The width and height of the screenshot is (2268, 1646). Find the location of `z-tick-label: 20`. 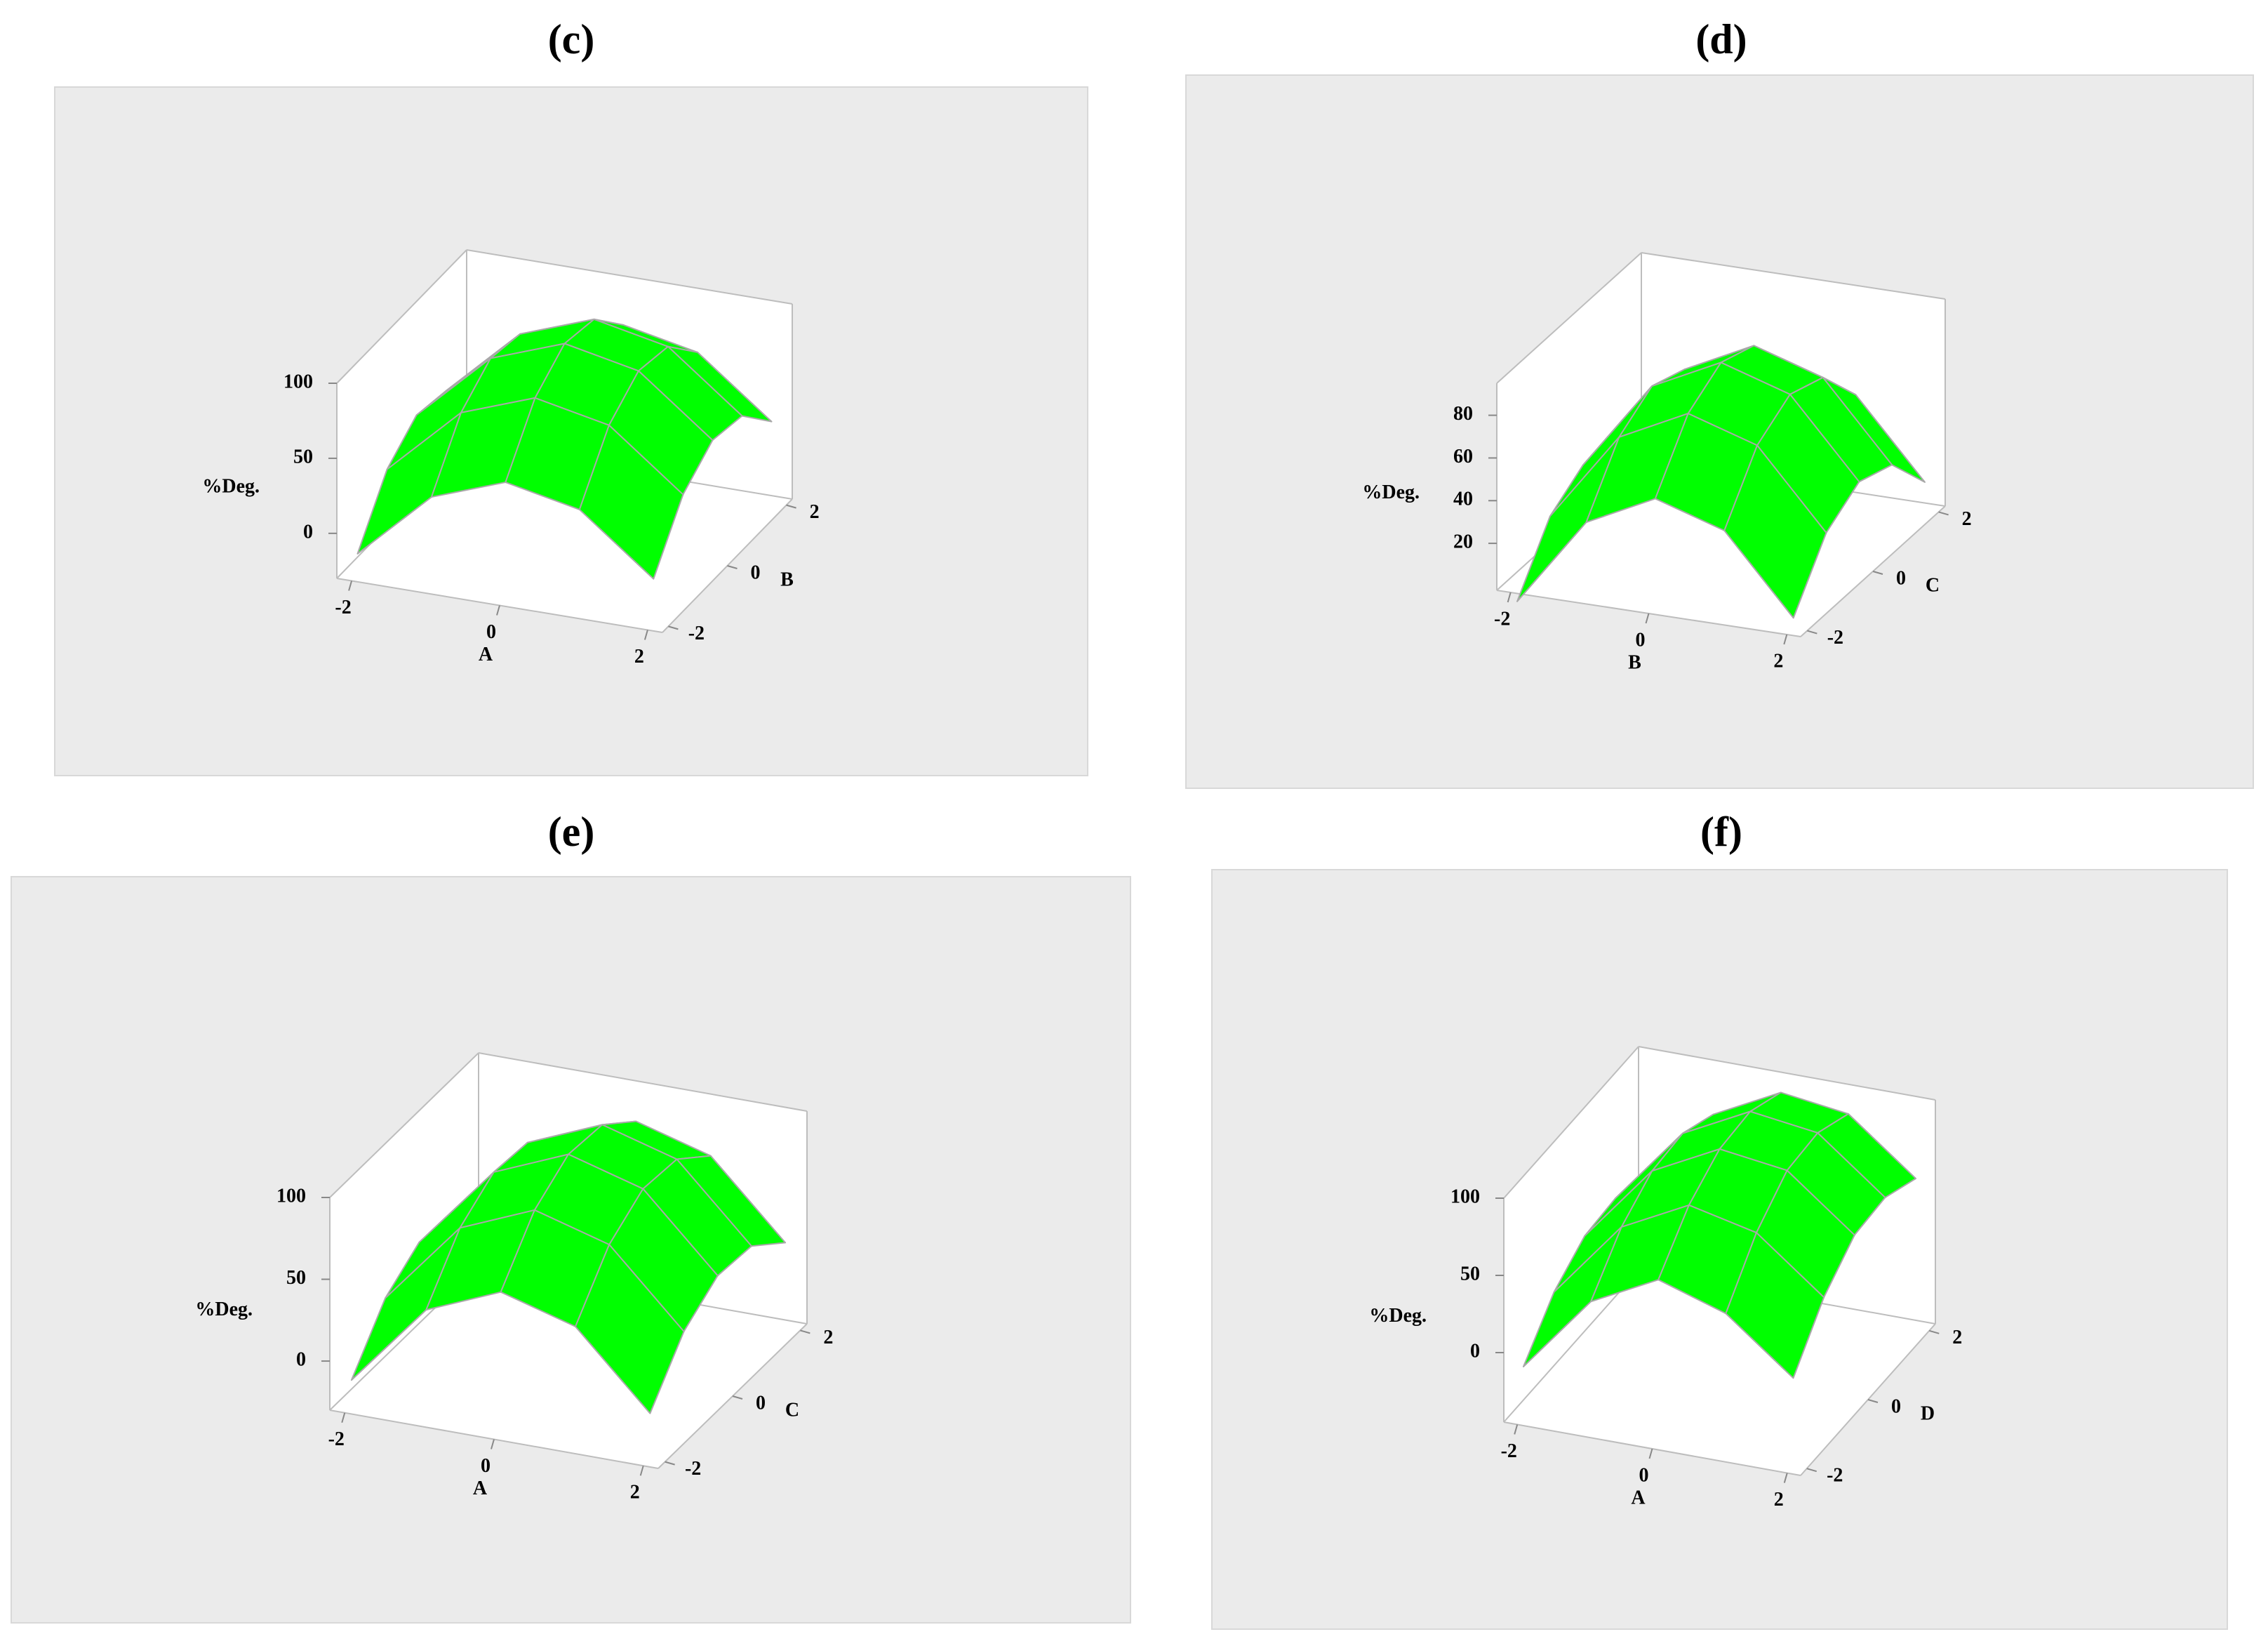

z-tick-label: 20 is located at coordinates (1463, 542).